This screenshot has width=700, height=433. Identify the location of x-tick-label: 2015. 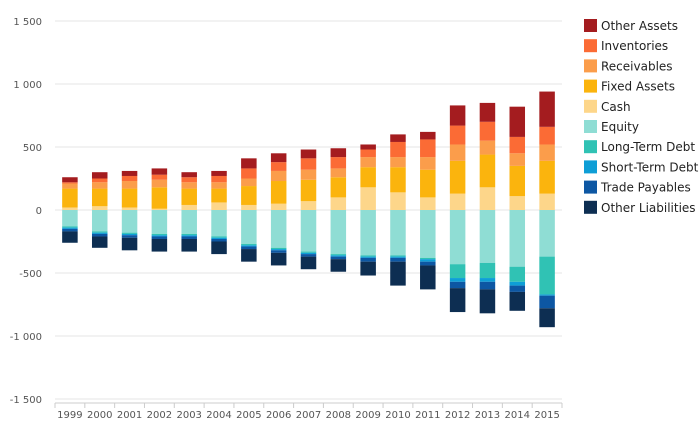
(546, 415).